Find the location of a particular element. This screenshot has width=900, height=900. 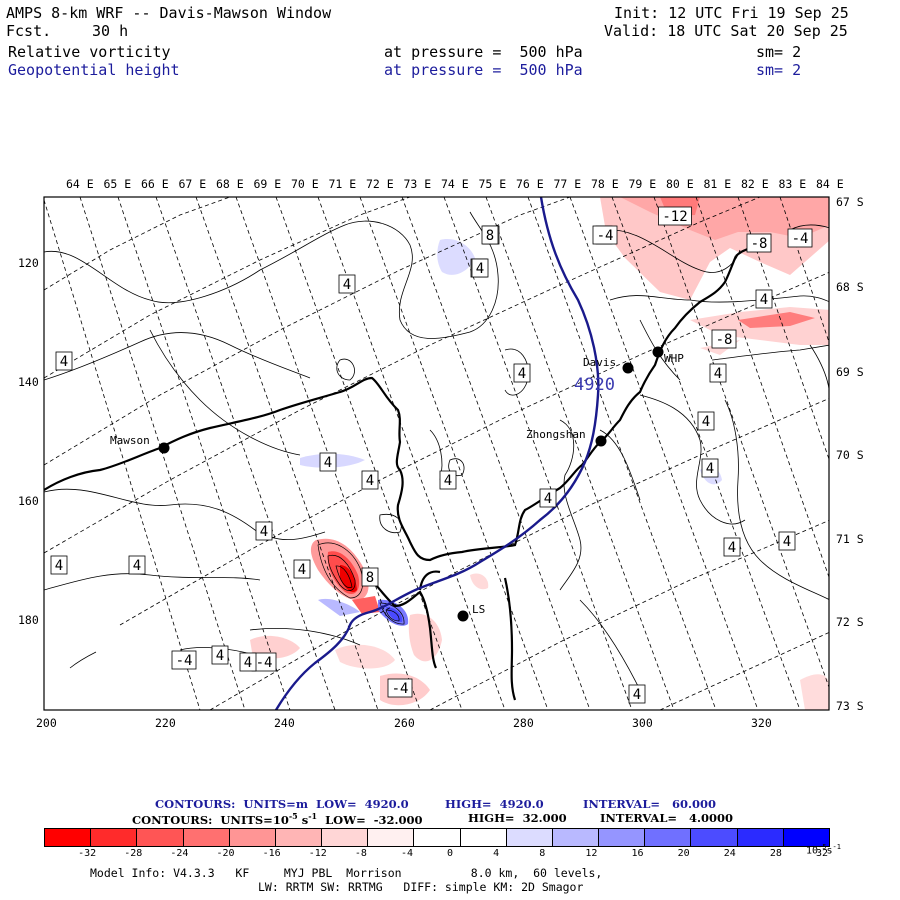

lon-label: 75 E is located at coordinates (492, 184).